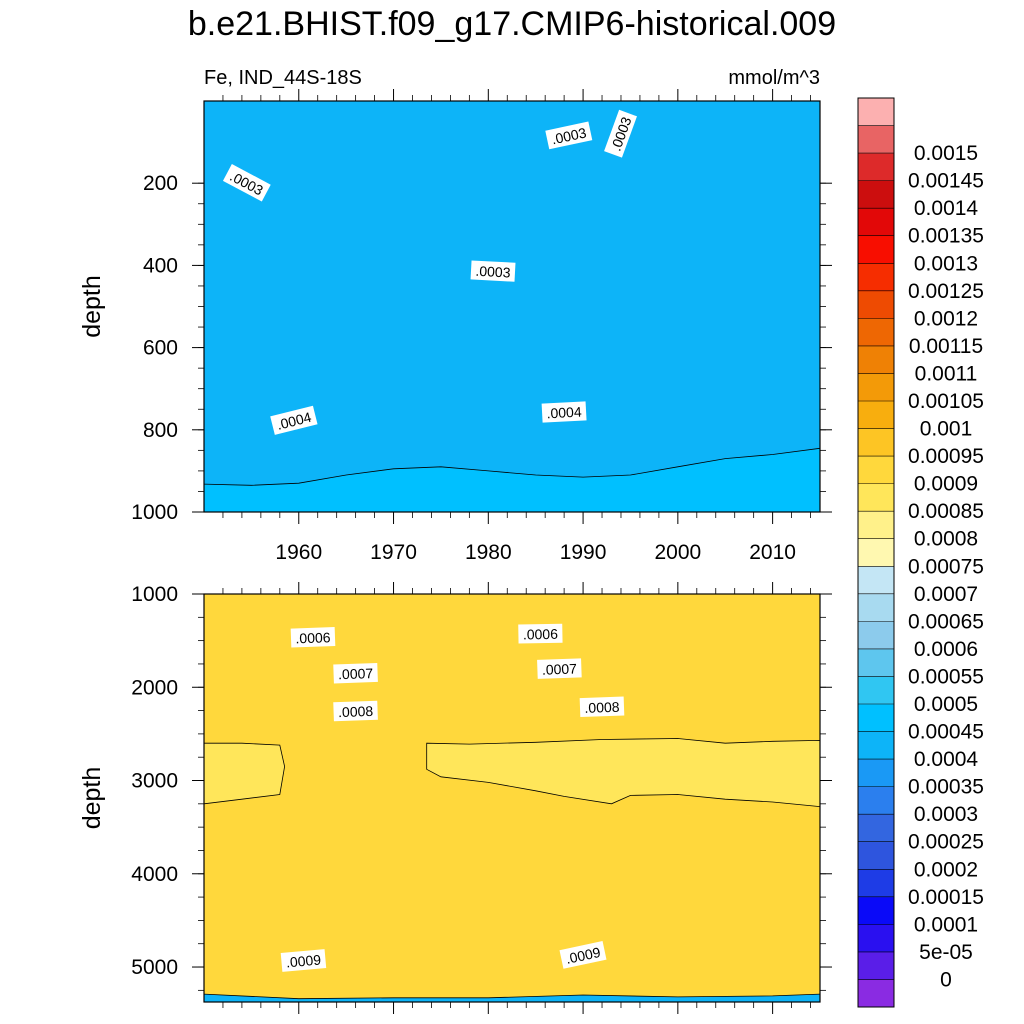 The image size is (1024, 1024). I want to click on x-tick-label: 2010, so click(772, 552).